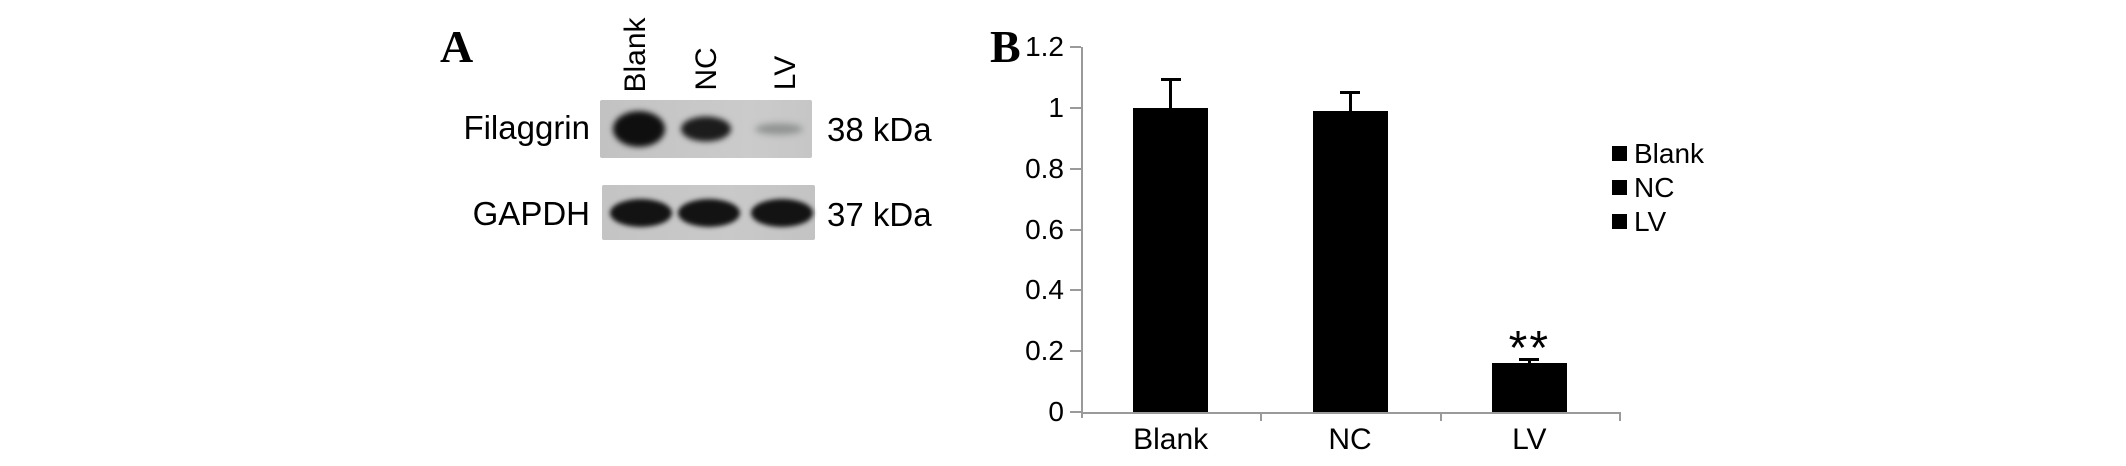 The image size is (2126, 466). I want to click on blot-band-gapdh-lv, so click(781, 212).